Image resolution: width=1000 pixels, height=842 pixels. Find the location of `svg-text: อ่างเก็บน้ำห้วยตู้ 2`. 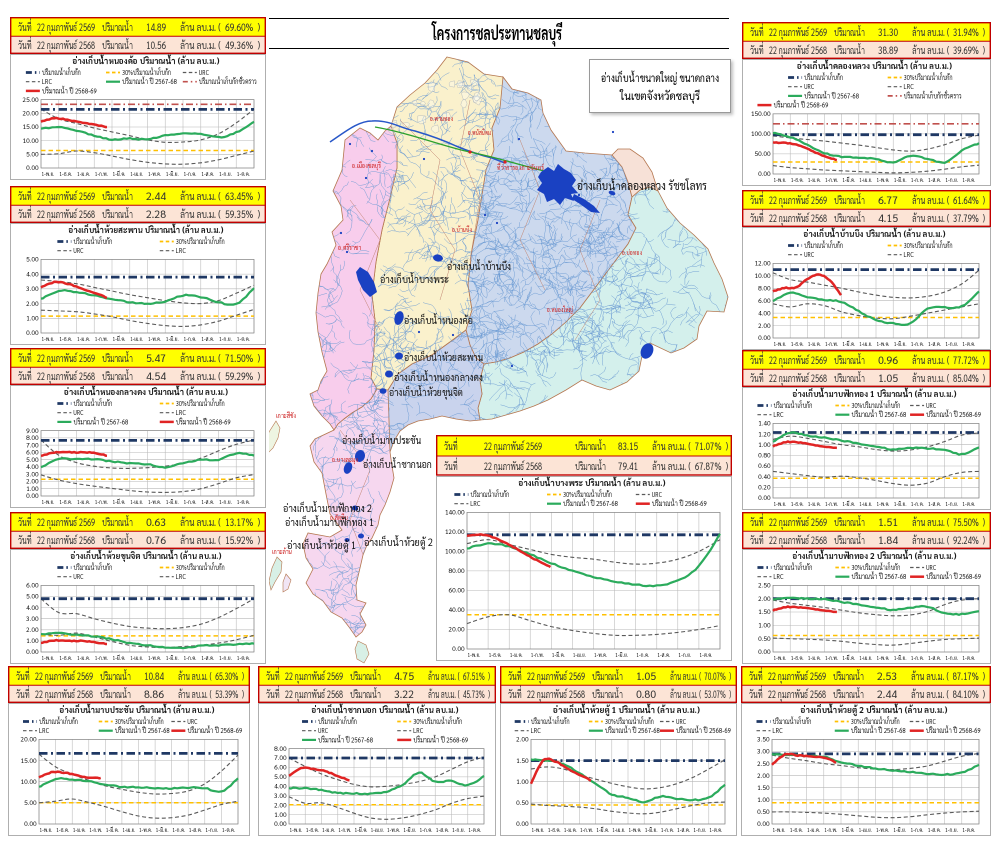

svg-text: อ่างเก็บน้ำห้วยตู้ 2 is located at coordinates (398, 542).